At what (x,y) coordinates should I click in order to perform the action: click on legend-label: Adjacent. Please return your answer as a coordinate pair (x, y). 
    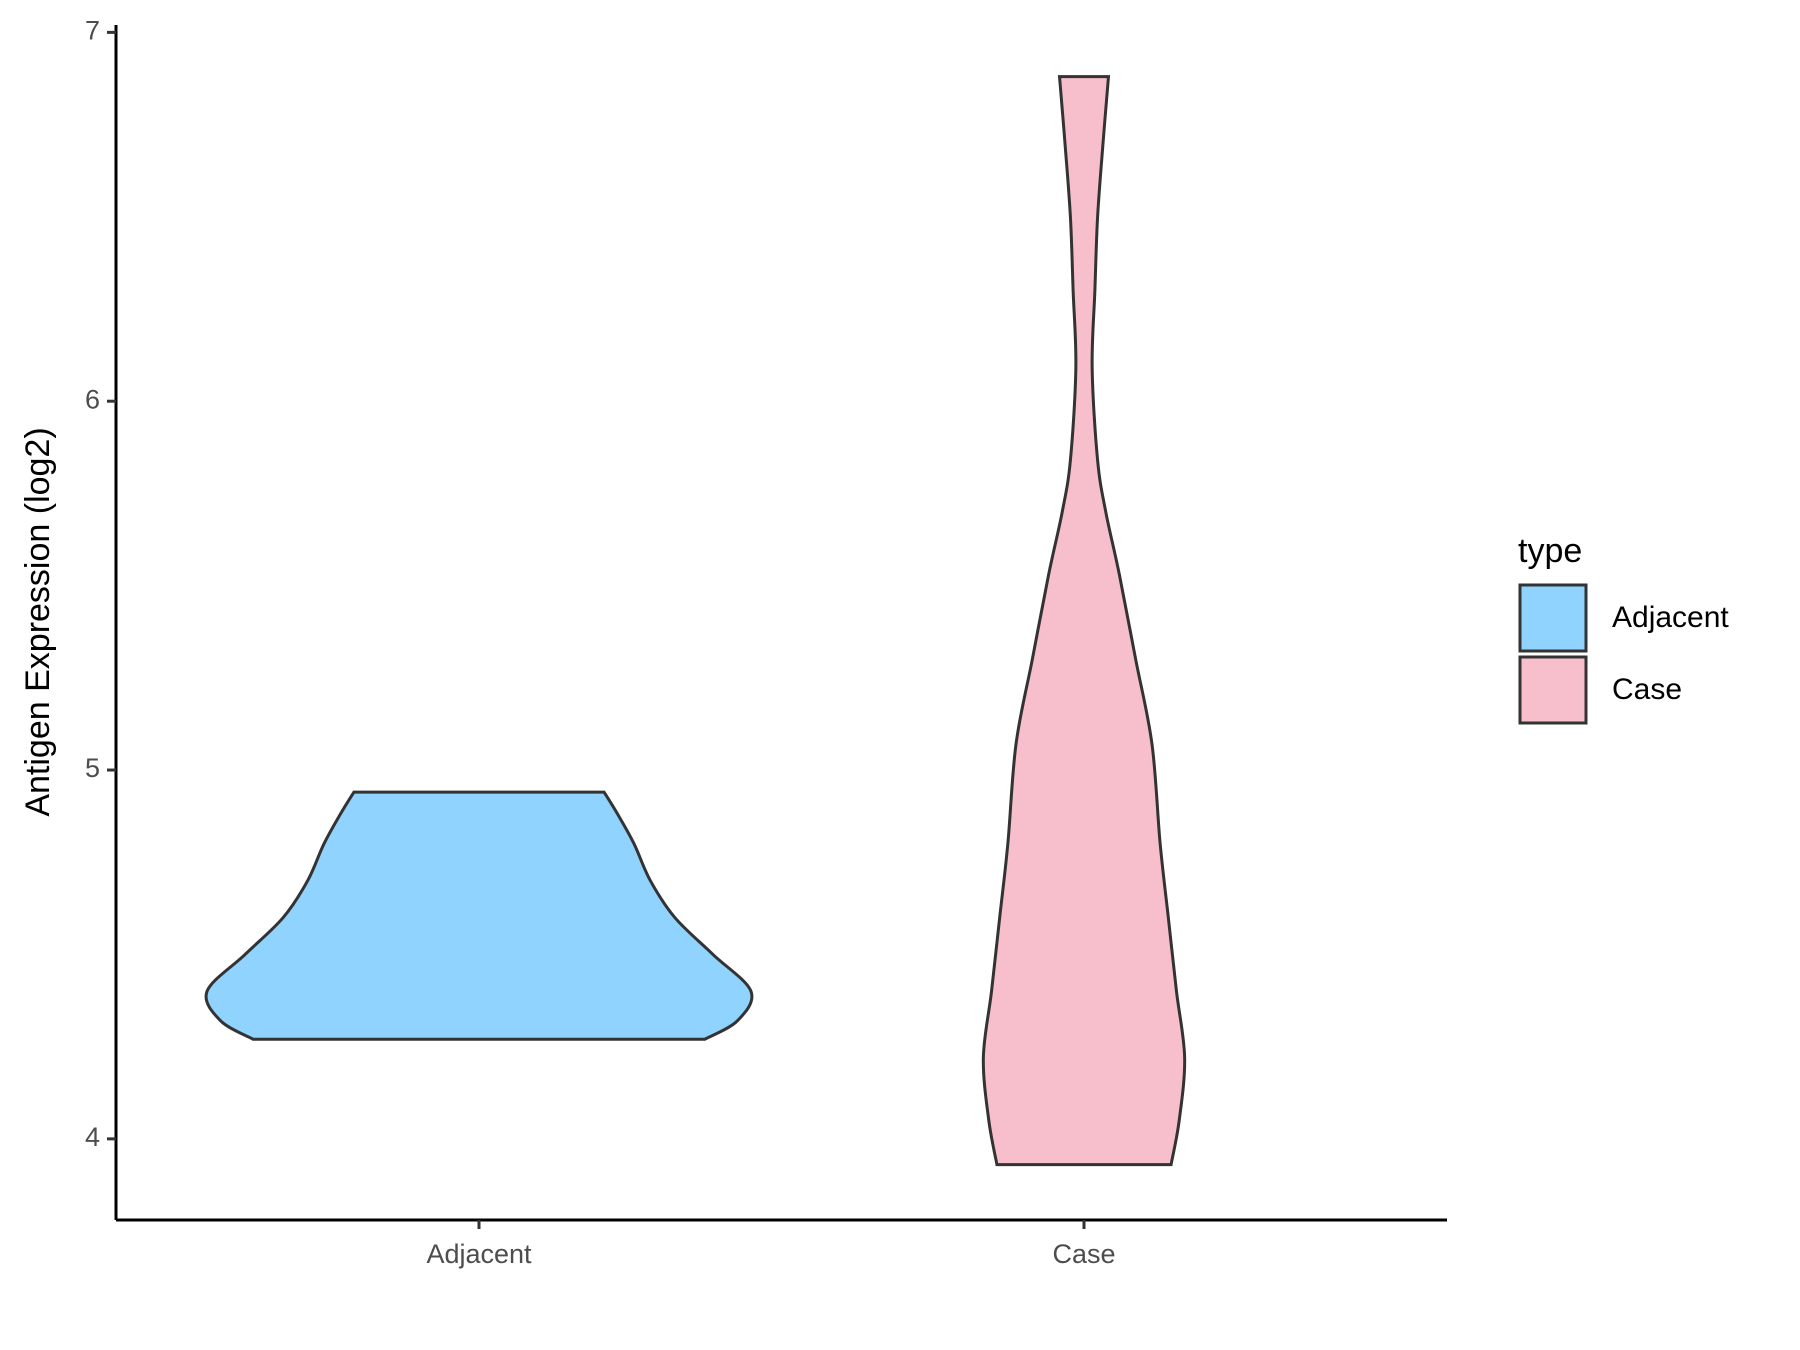
    Looking at the image, I should click on (1670, 617).